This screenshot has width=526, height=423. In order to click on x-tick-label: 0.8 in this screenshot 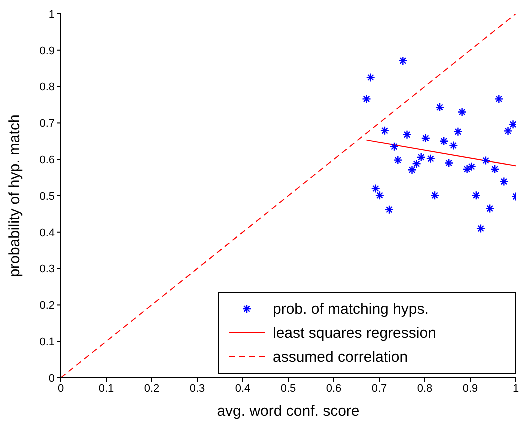, I will do `click(425, 388)`.